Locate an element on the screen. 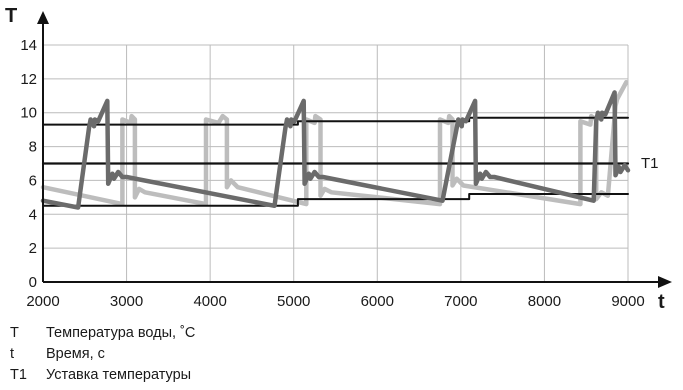 This screenshot has height=390, width=683. legend-text: Время, с is located at coordinates (75, 353).